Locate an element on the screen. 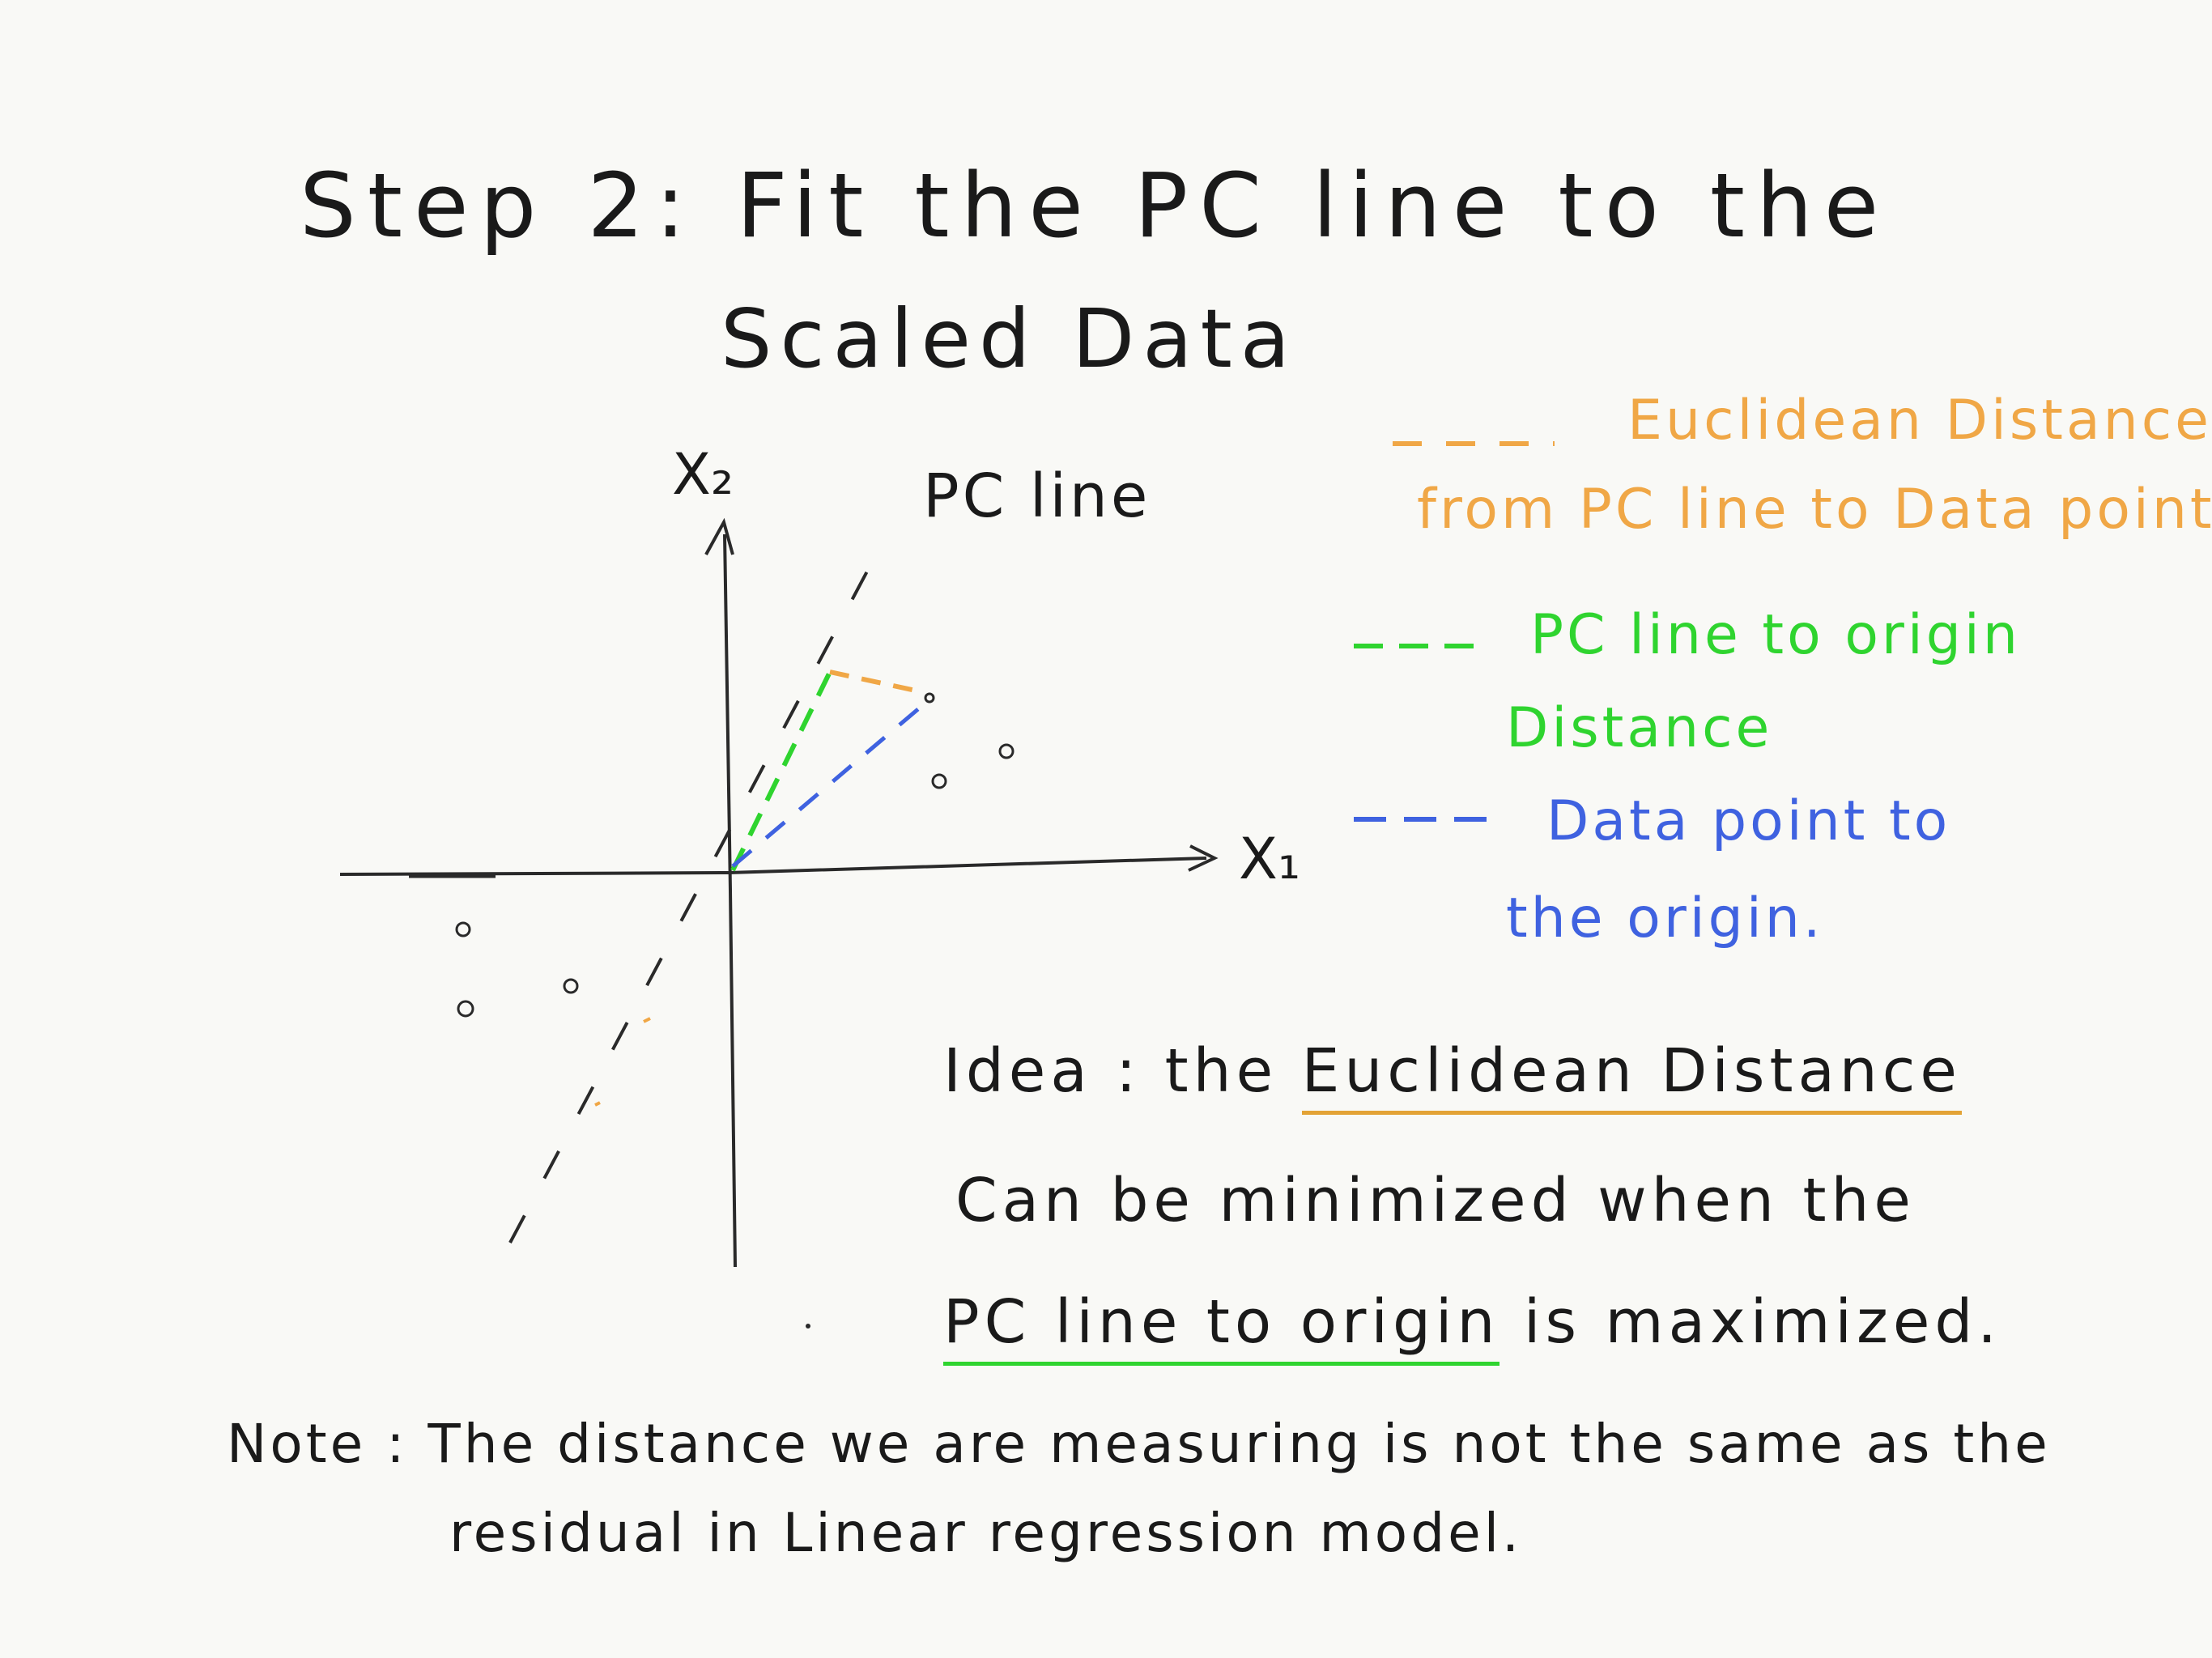 This screenshot has height=1658, width=2212. legend-green-line-2: Distance is located at coordinates (1640, 728).